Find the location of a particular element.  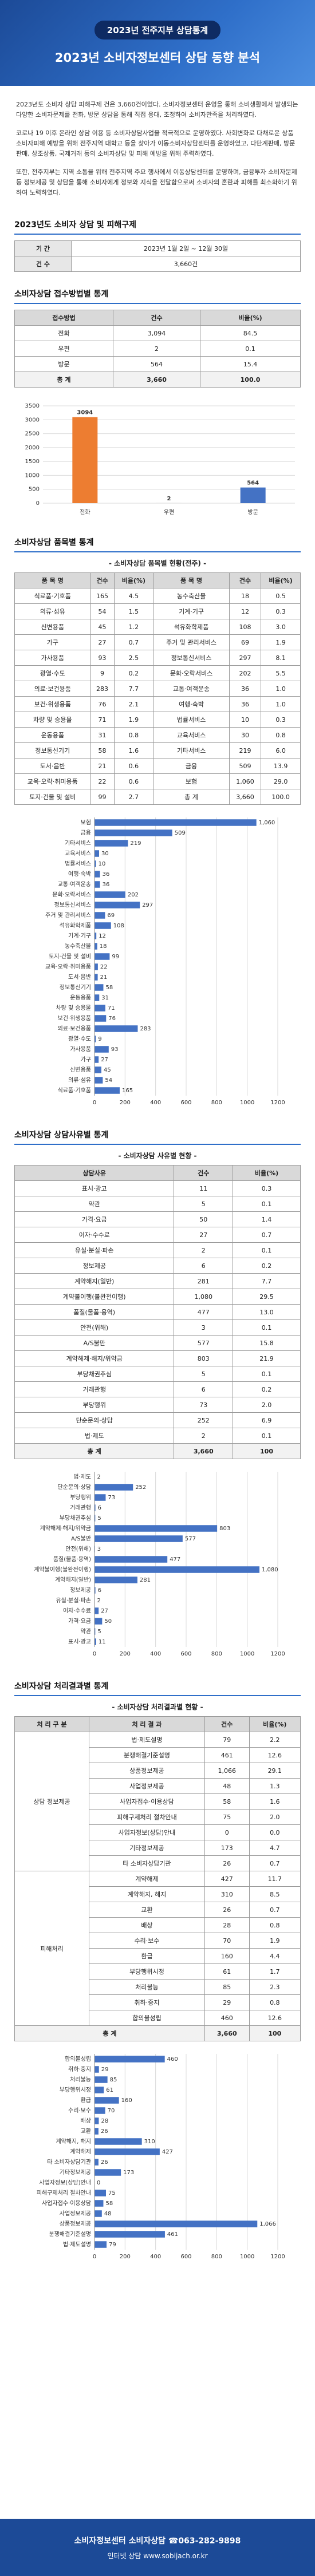

cell: 교환 is located at coordinates (147, 1910).